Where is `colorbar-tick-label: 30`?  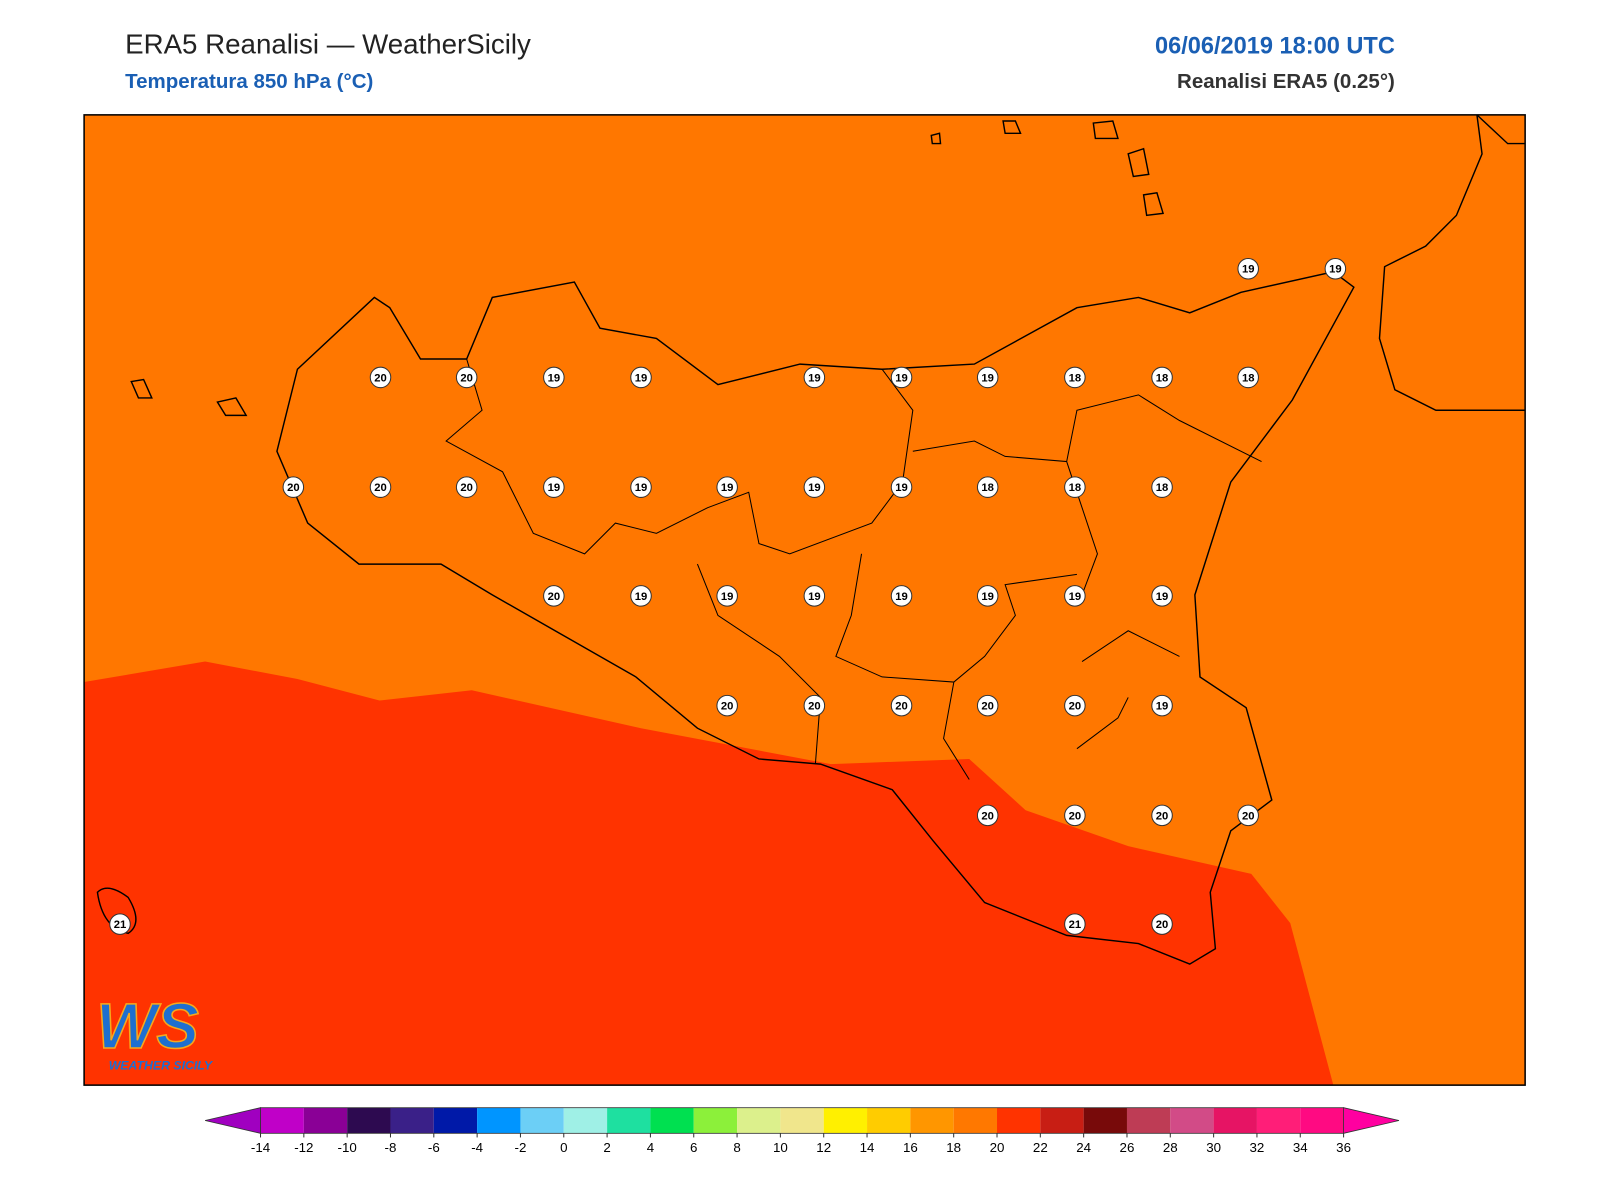
colorbar-tick-label: 30 is located at coordinates (1213, 1147).